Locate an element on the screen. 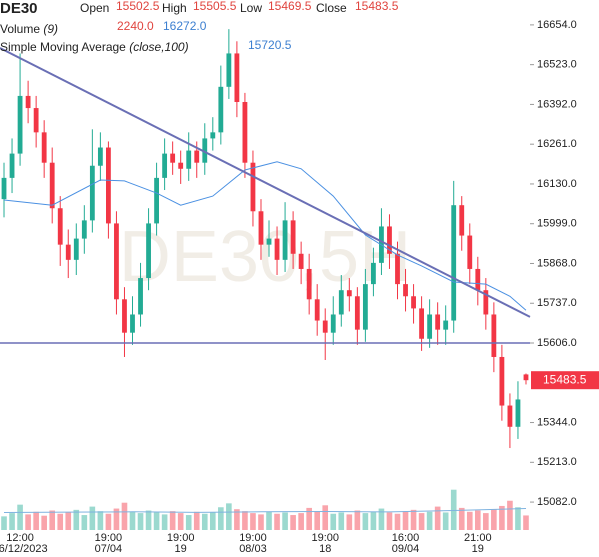  x-tick-label: 16:00 is located at coordinates (406, 538).